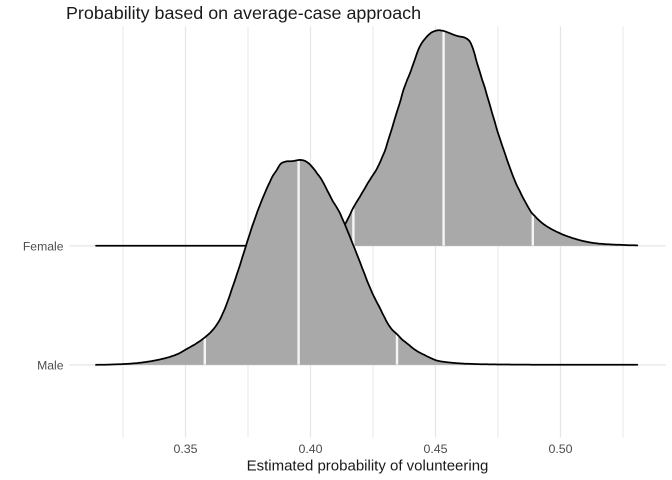 This screenshot has width=672, height=480. What do you see at coordinates (560, 449) in the screenshot?
I see `svg-text: 0.50` at bounding box center [560, 449].